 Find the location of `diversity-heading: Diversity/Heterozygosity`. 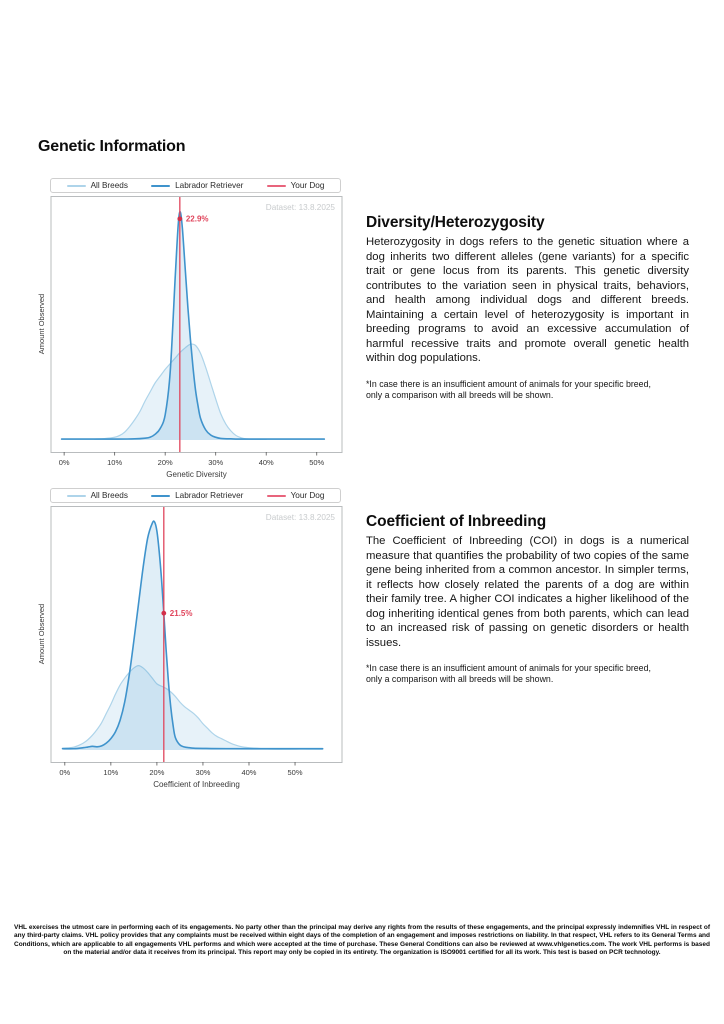

diversity-heading: Diversity/Heterozygosity is located at coordinates (455, 222).